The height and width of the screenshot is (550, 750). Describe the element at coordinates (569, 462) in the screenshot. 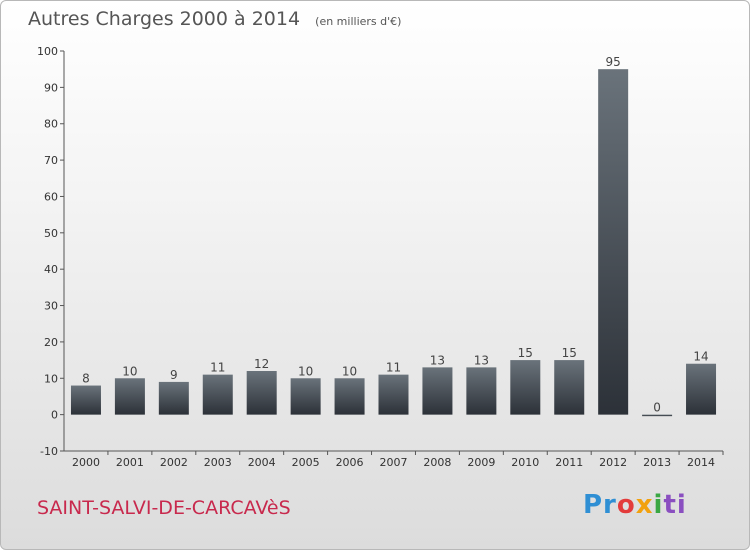

I see `x-tick-label: 2011` at that location.